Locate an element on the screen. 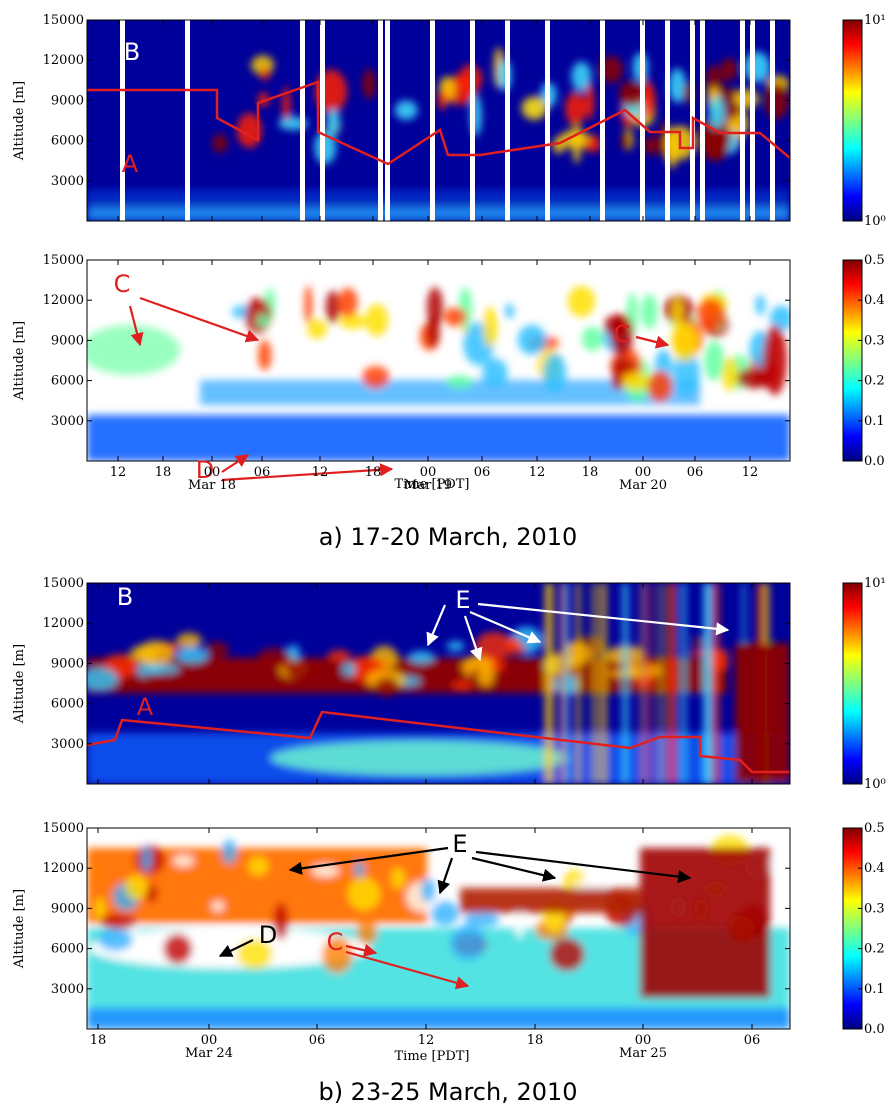  heatmap-blobs is located at coordinates (438, 134).